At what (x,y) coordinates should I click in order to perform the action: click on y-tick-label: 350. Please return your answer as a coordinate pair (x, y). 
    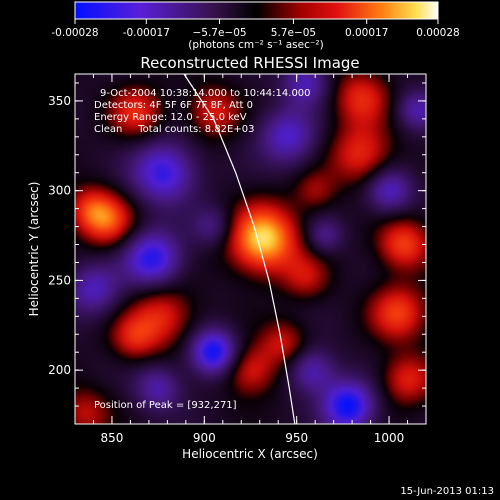
    Looking at the image, I should click on (59, 101).